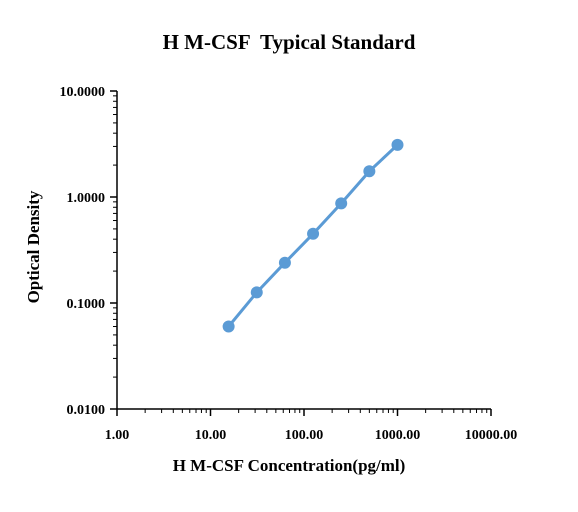  I want to click on x-tick-label: 1.00, so click(117, 435).